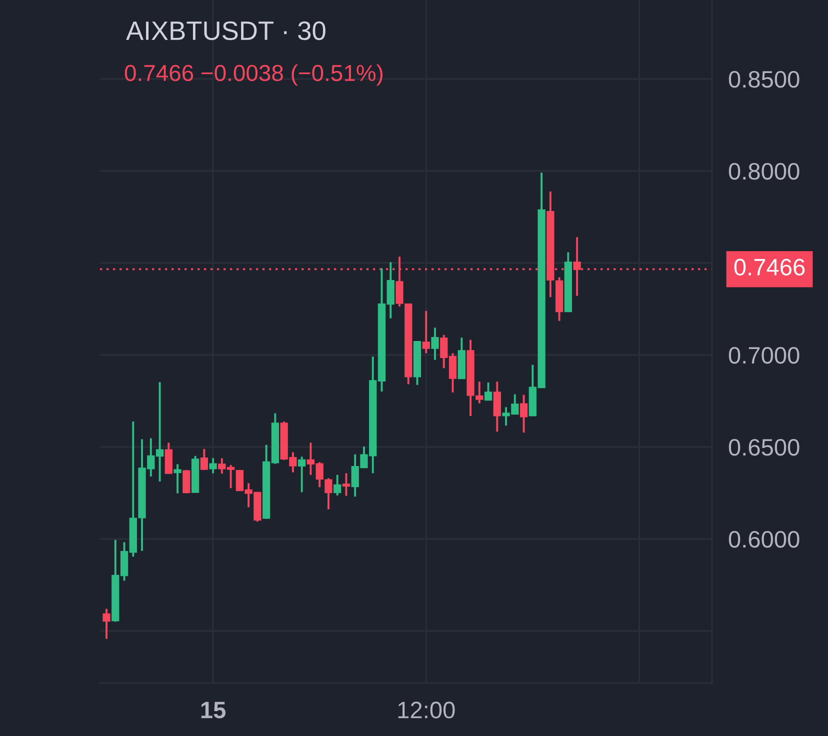  What do you see at coordinates (764, 79) in the screenshot?
I see `y-tick-label: 0.8500` at bounding box center [764, 79].